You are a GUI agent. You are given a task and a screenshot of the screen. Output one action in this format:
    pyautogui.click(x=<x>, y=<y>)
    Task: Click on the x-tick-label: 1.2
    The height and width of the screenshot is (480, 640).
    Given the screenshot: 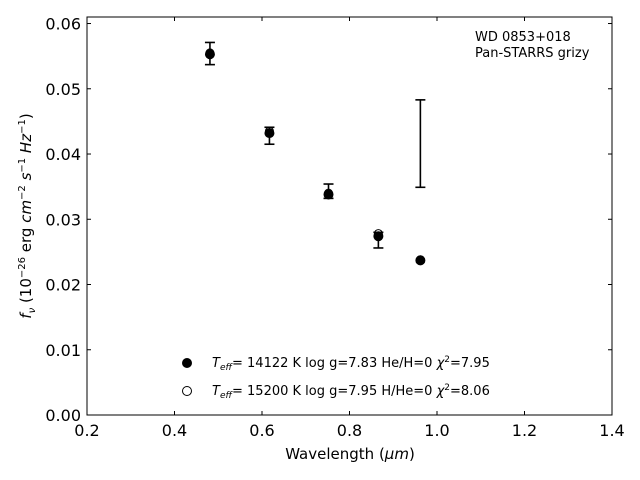 What is the action you would take?
    pyautogui.click(x=524, y=430)
    